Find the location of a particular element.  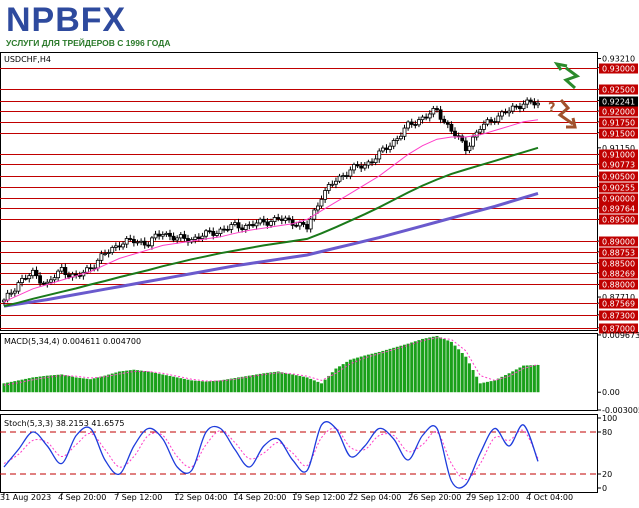

stoch-tick-label: 80 is located at coordinates (607, 432).